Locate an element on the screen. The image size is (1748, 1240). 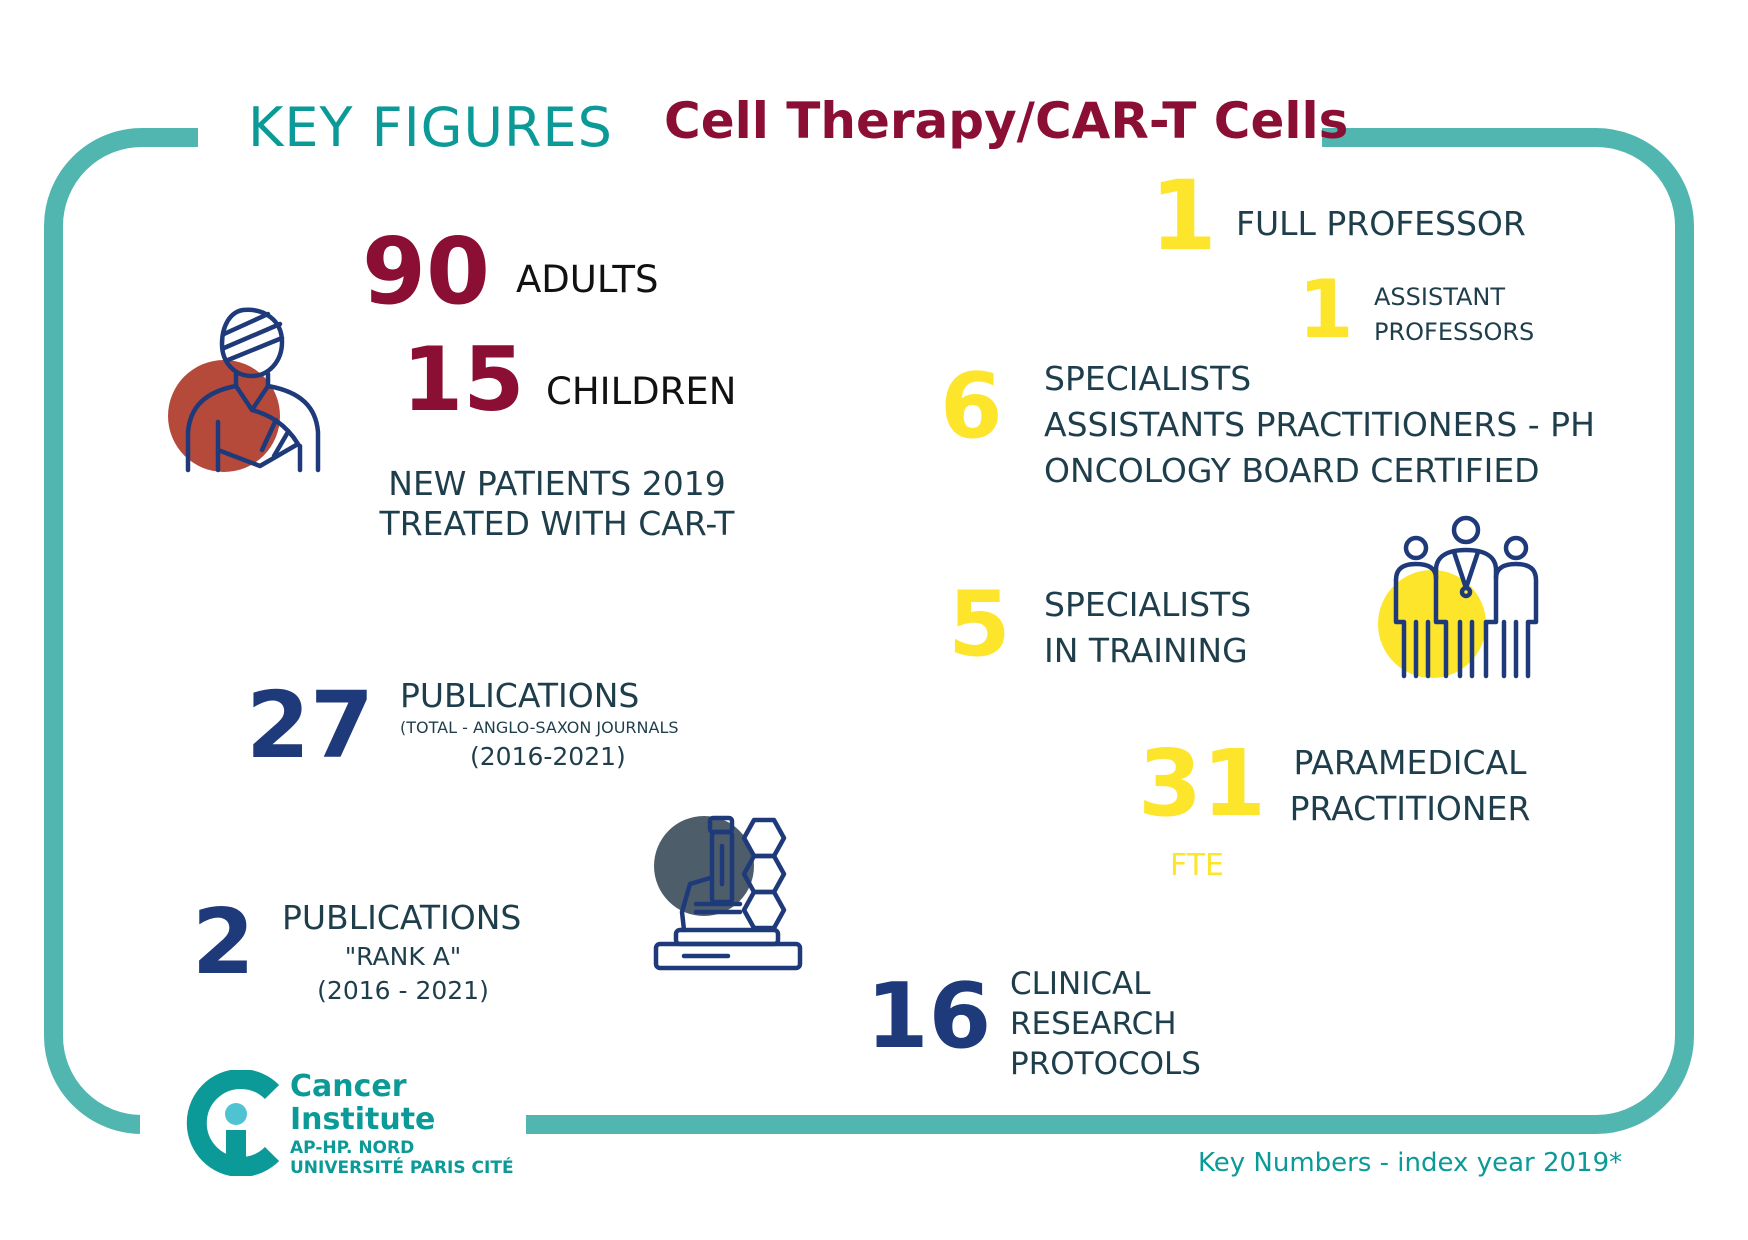
training-value: 5 is located at coordinates (979, 624).